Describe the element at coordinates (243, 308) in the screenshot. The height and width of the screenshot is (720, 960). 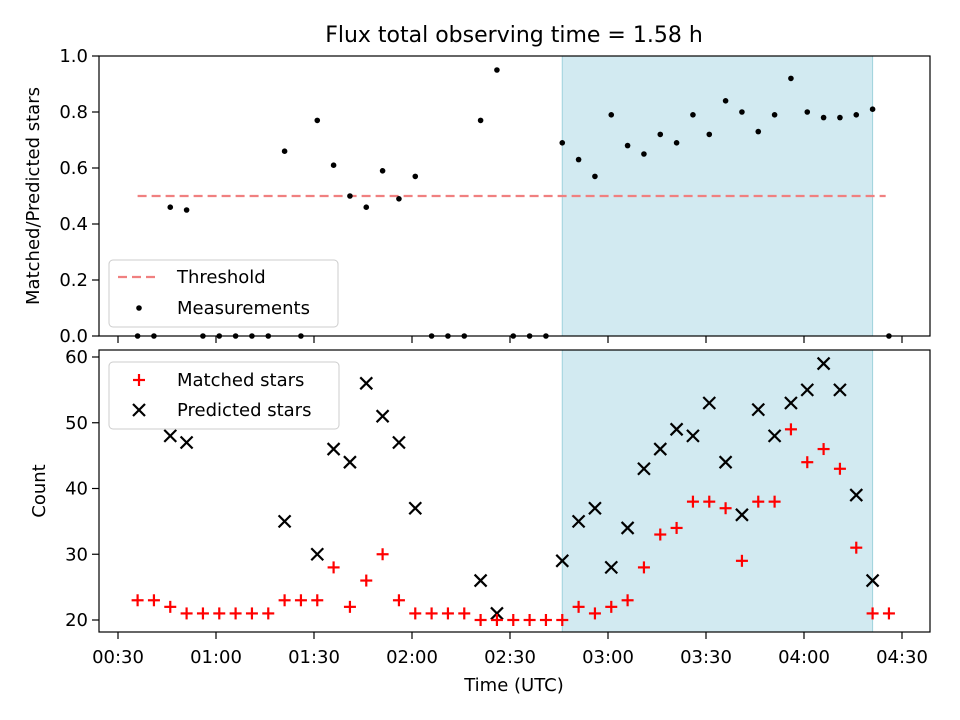
I see `legend-measurements-label: Measurements` at that location.